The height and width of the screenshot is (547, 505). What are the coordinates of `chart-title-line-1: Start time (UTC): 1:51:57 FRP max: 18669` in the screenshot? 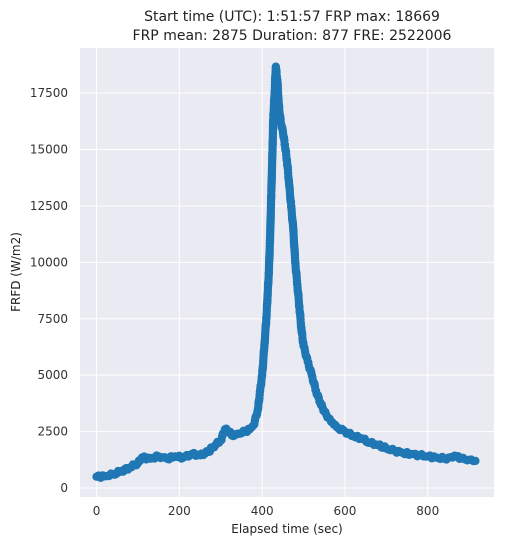 It's located at (292, 17).